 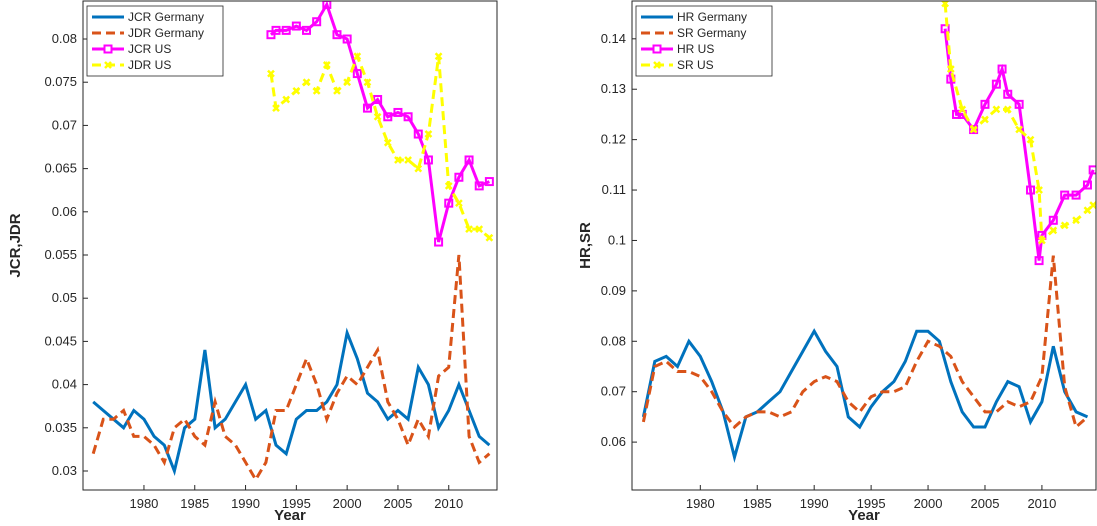 I want to click on legend-label: JCR Germany, so click(x=166, y=17).